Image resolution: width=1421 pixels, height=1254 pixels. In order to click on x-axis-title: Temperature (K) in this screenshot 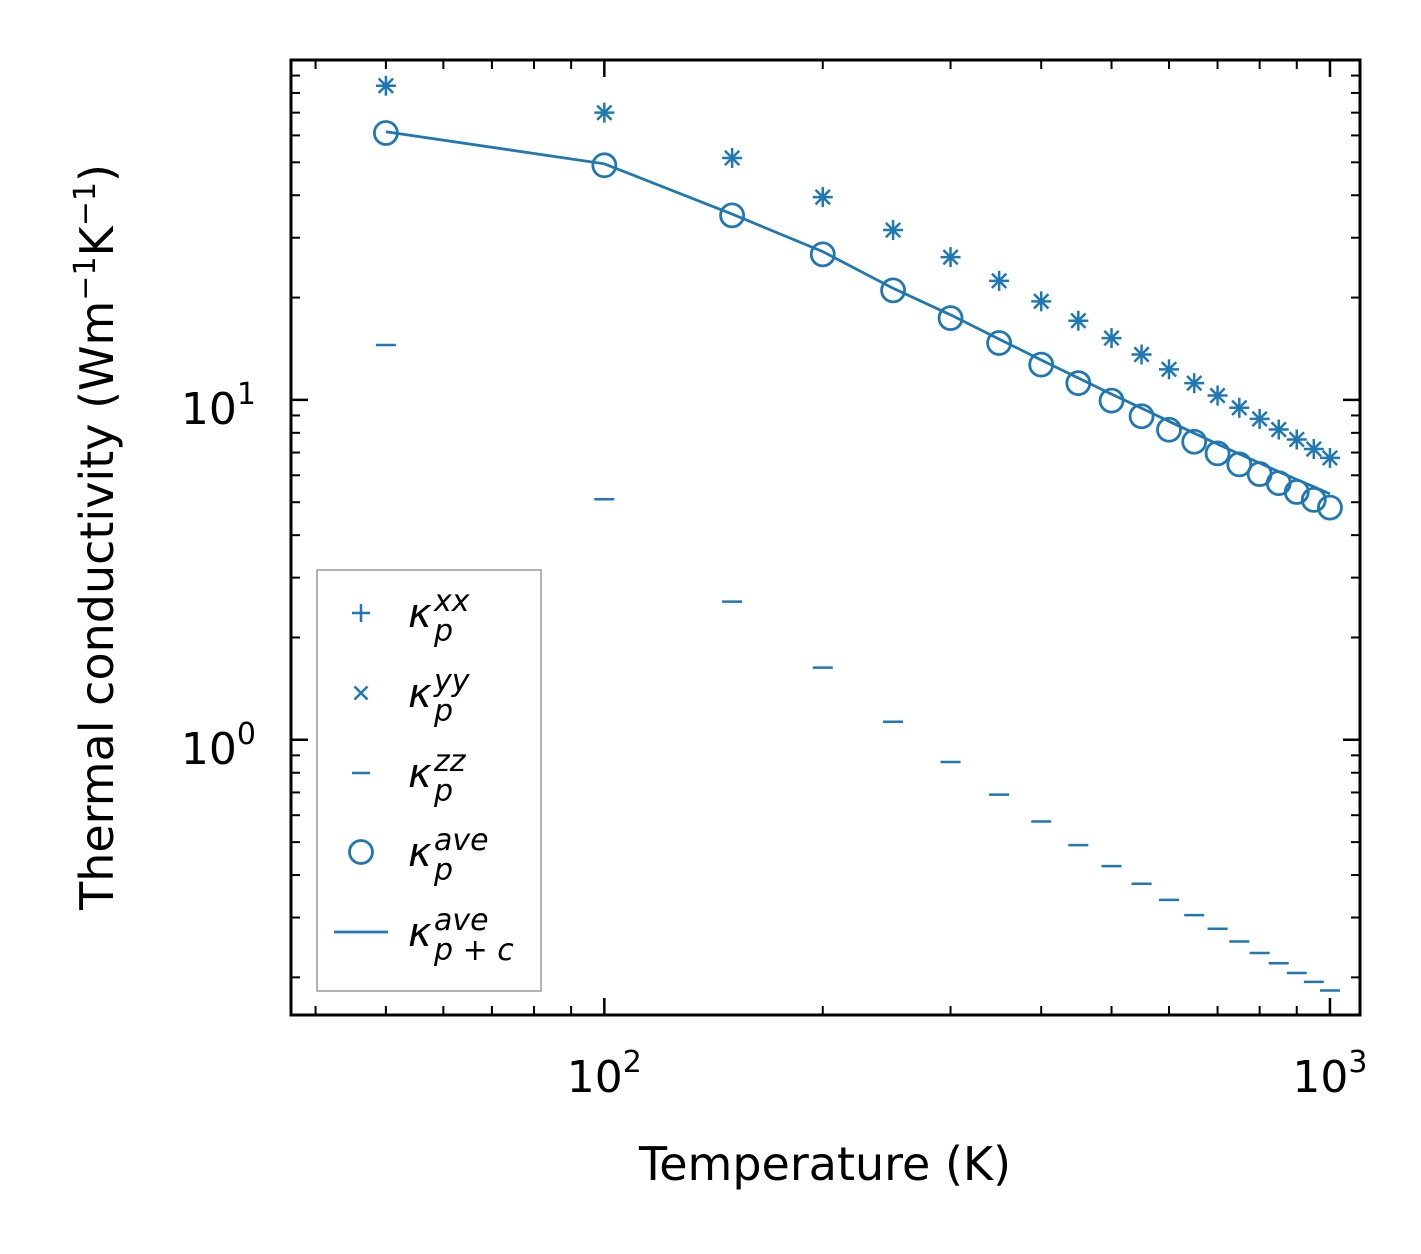, I will do `click(824, 1164)`.